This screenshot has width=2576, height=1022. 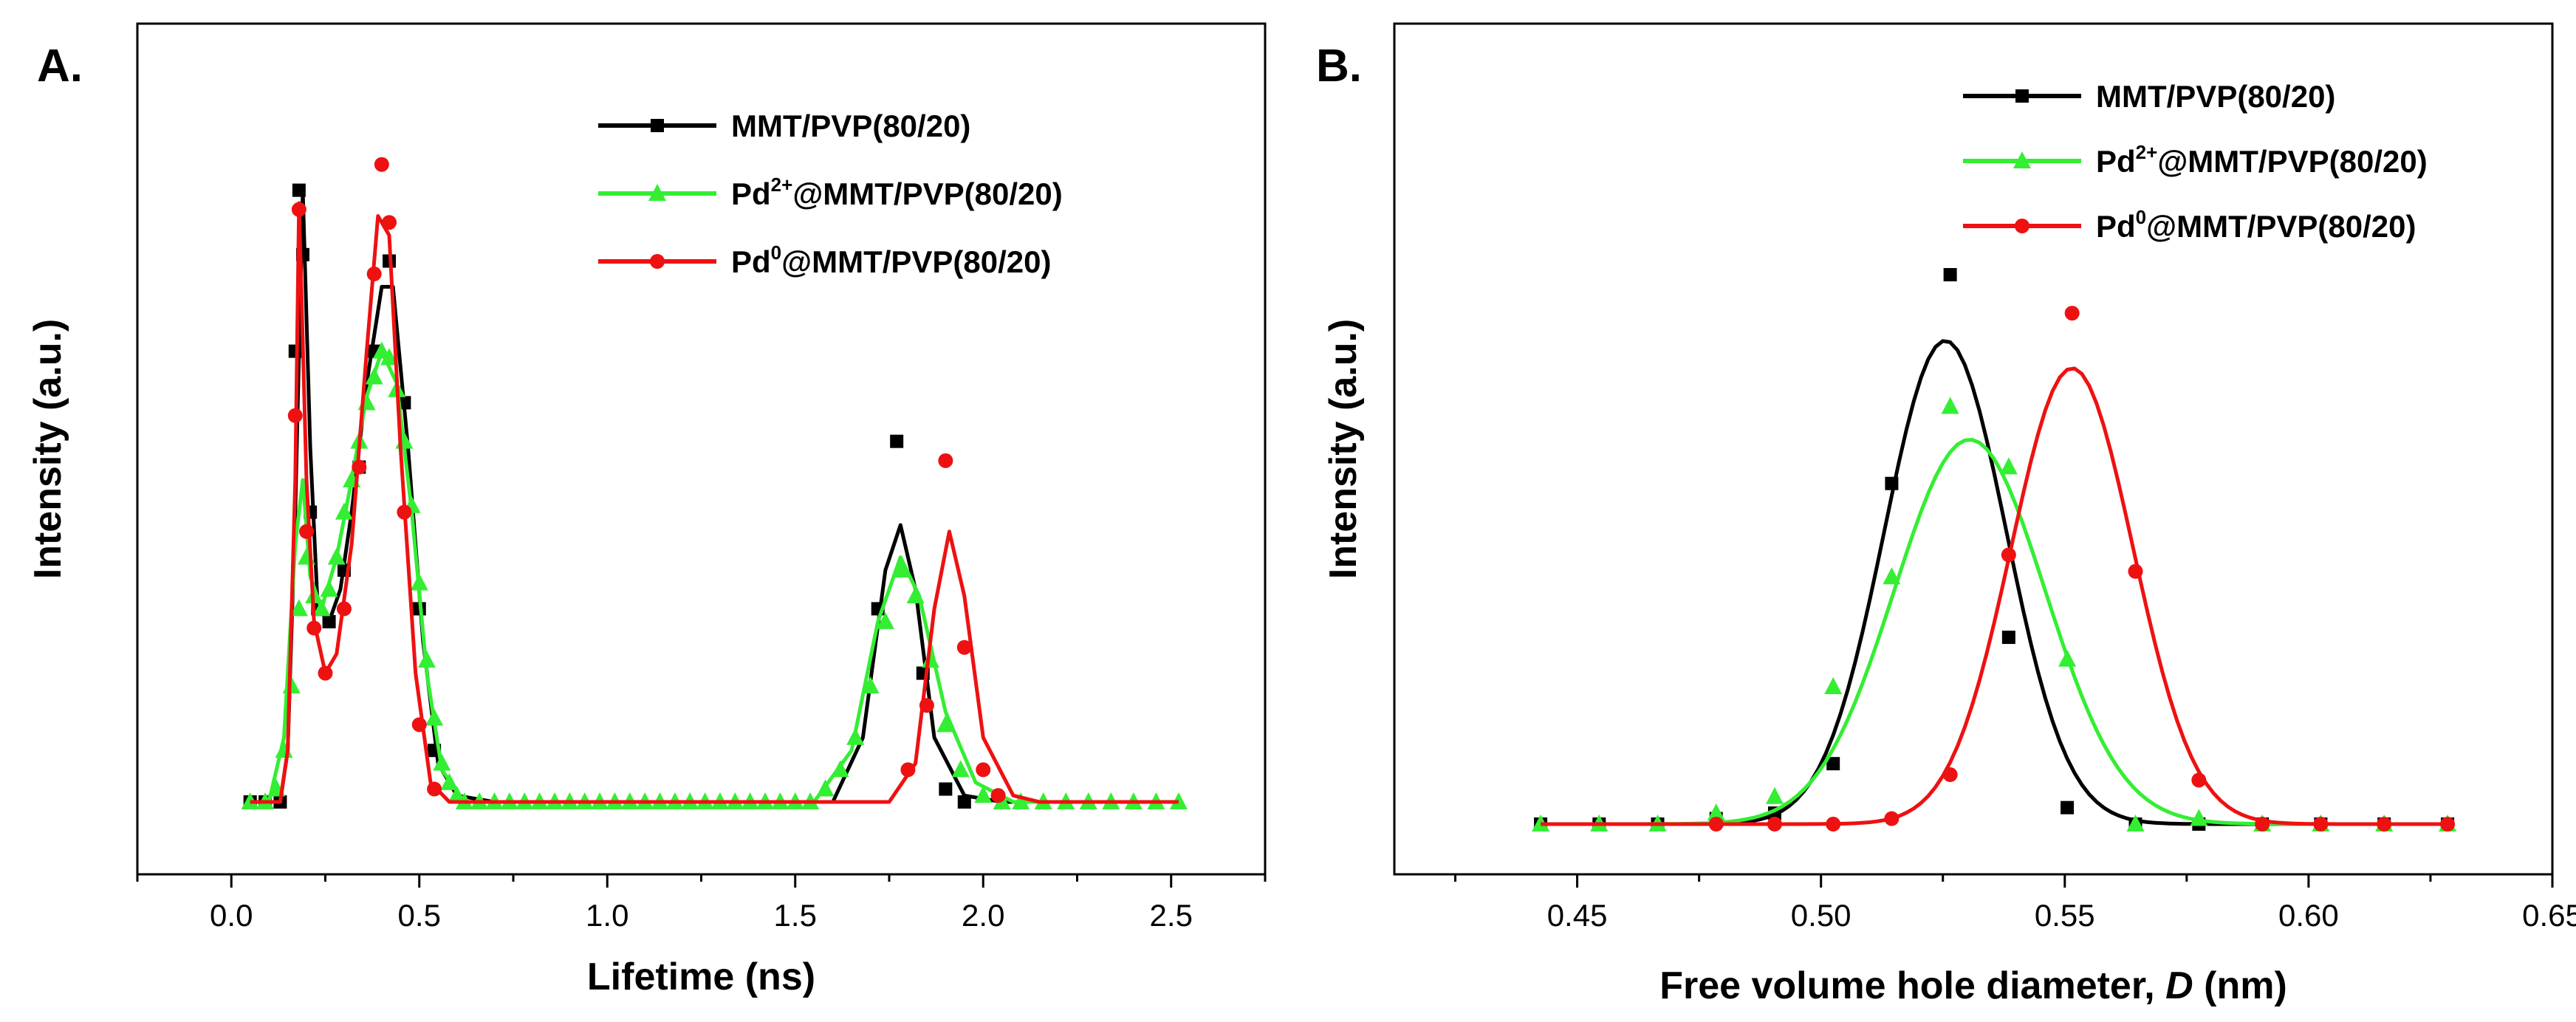 I want to click on x-axis-title: Lifetime (ns), so click(x=701, y=977).